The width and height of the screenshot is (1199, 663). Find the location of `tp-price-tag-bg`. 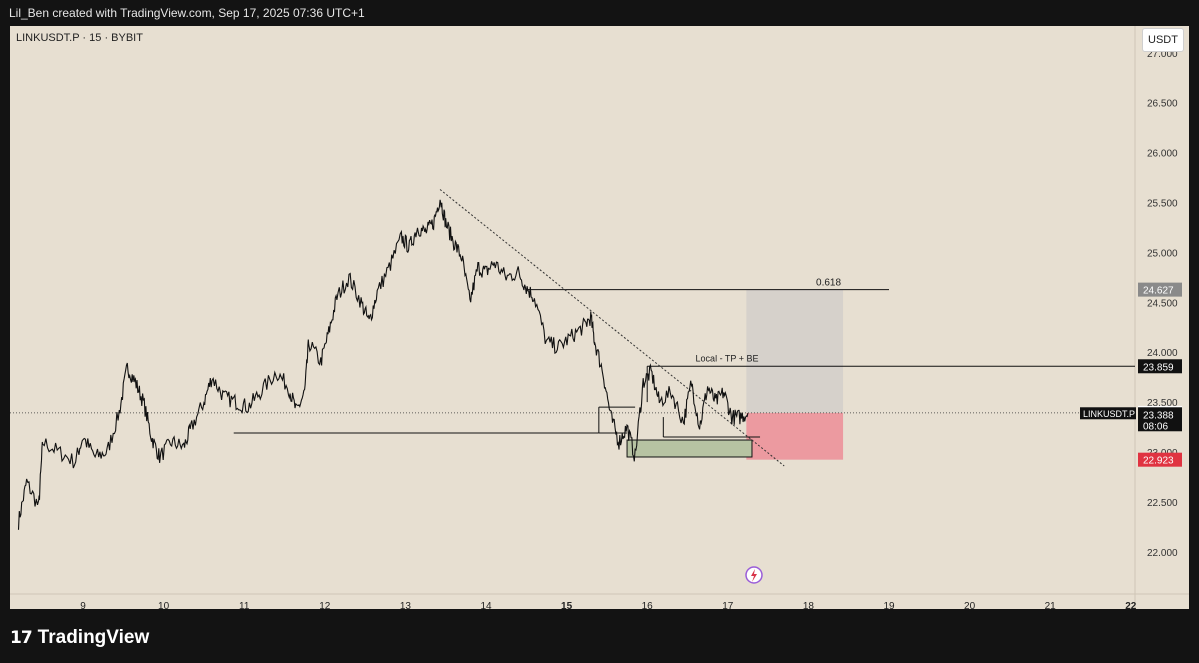

tp-price-tag-bg is located at coordinates (1160, 366).